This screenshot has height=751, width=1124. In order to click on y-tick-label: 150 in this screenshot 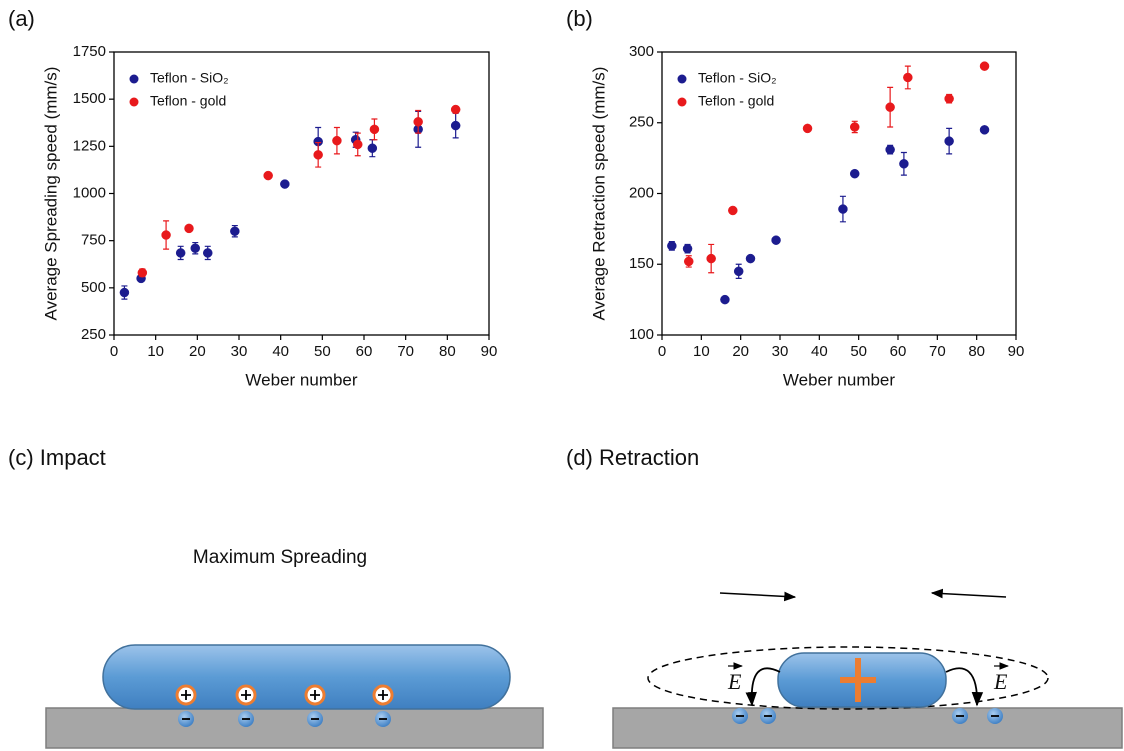, I will do `click(641, 263)`.